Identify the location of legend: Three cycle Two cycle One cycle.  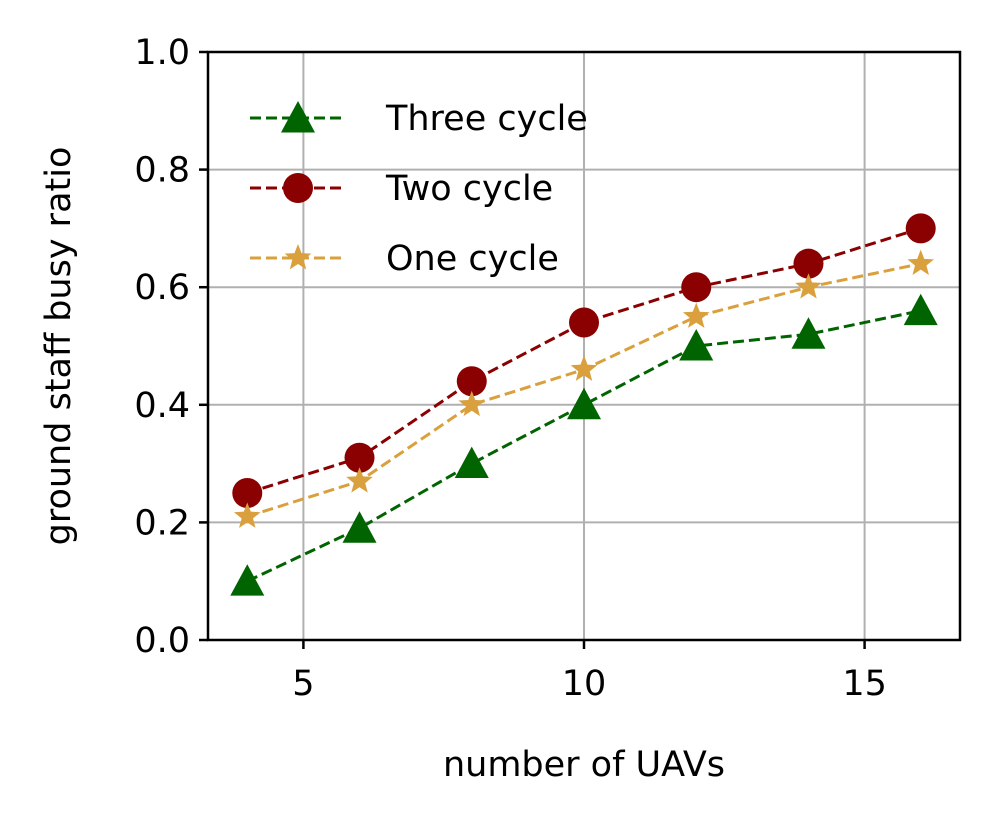
(419, 189).